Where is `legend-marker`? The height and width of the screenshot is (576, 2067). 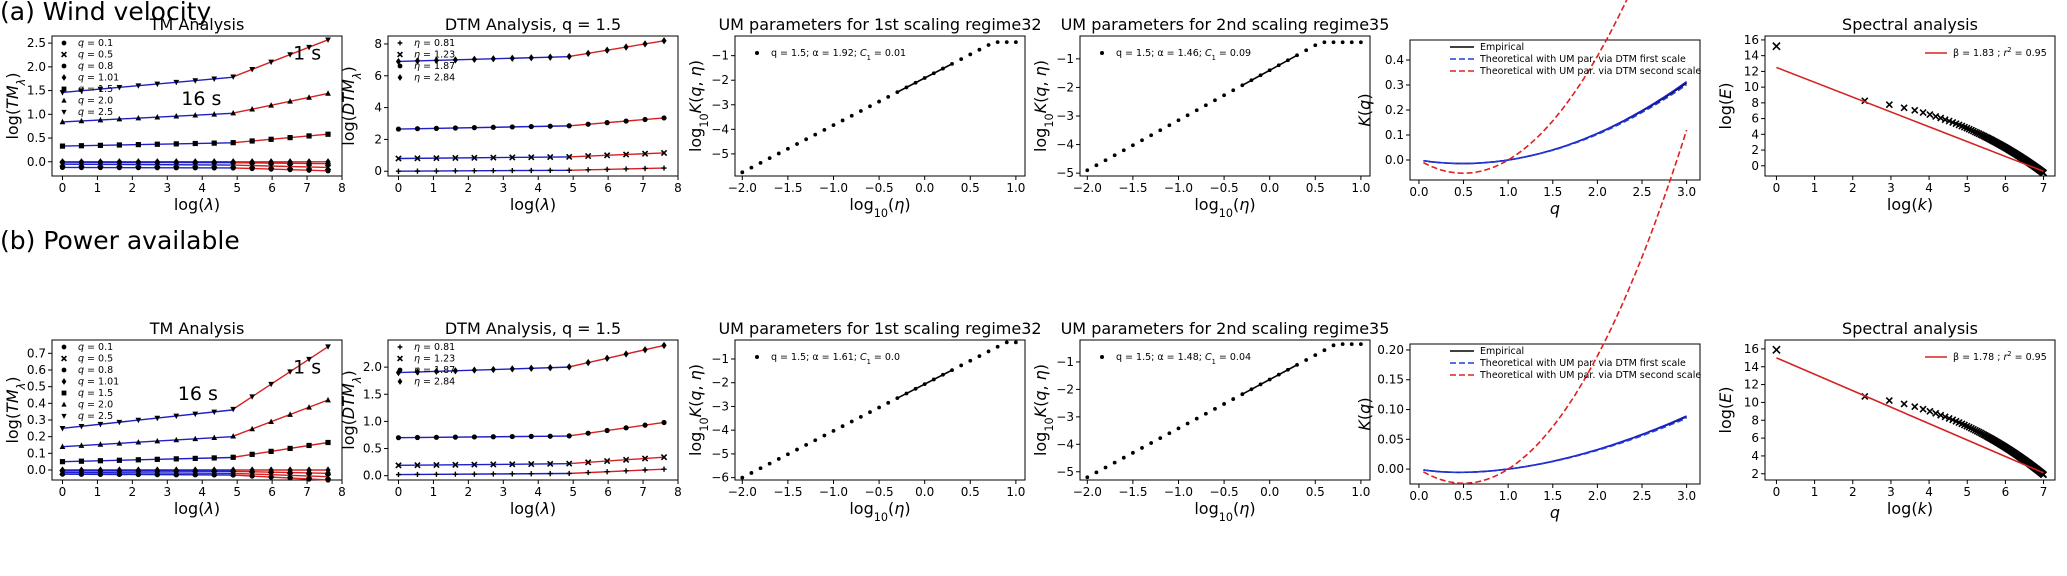
legend-marker is located at coordinates (400, 347).